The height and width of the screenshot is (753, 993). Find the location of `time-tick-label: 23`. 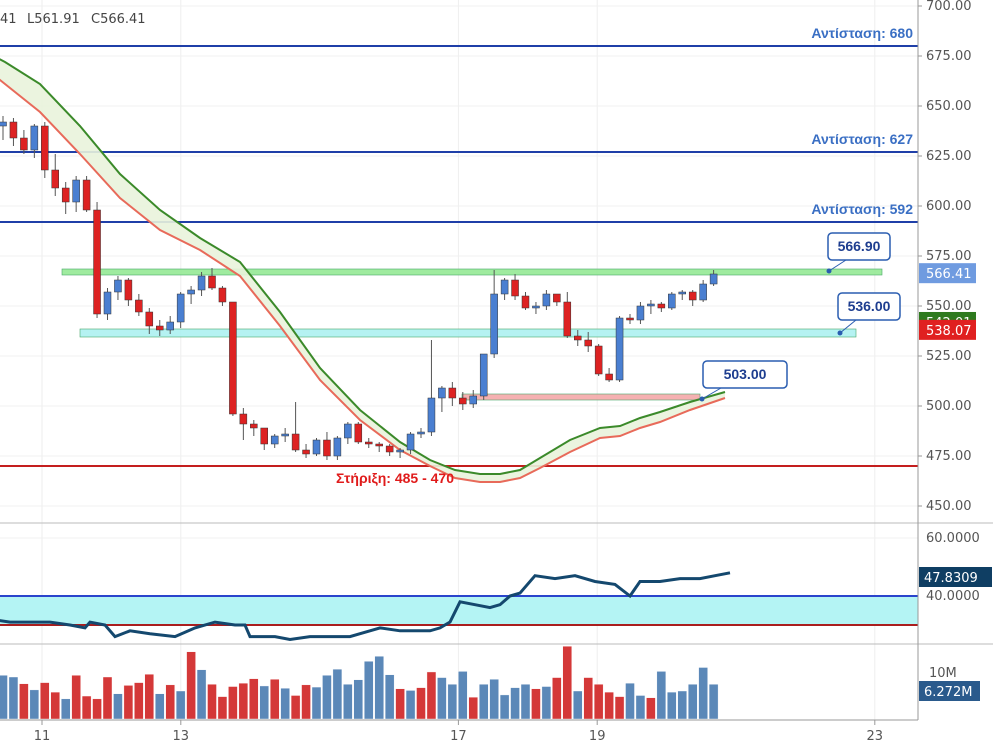

time-tick-label: 23 is located at coordinates (875, 736).